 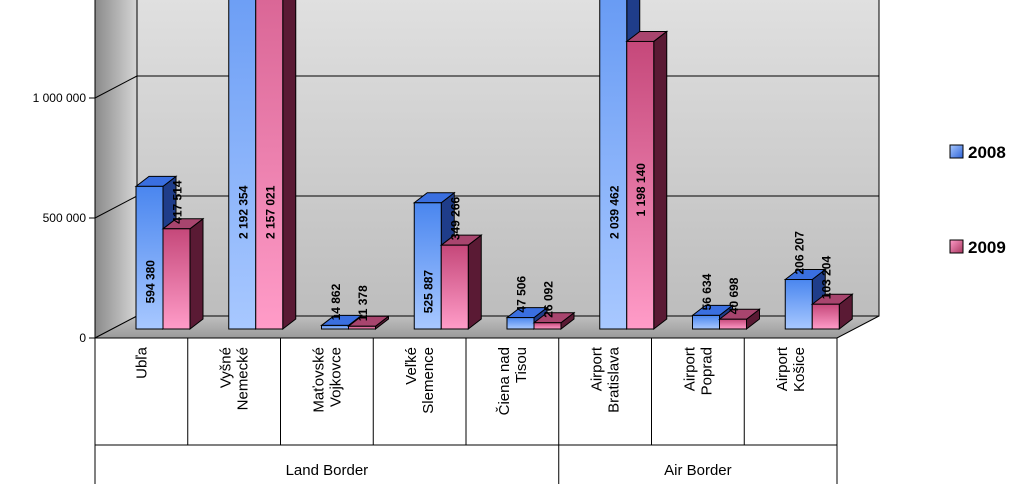 I want to click on x-category-label: Čiena nad, so click(x=504, y=381).